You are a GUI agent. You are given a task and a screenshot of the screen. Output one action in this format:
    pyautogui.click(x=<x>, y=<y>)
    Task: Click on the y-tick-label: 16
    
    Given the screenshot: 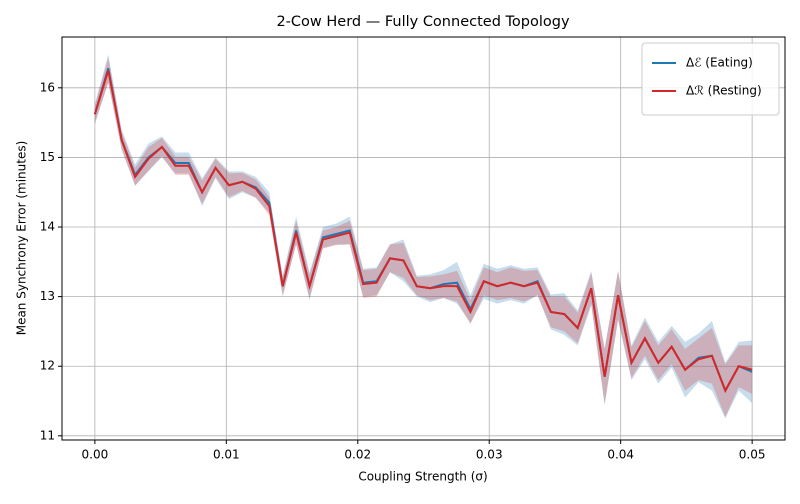 What is the action you would take?
    pyautogui.click(x=47, y=87)
    